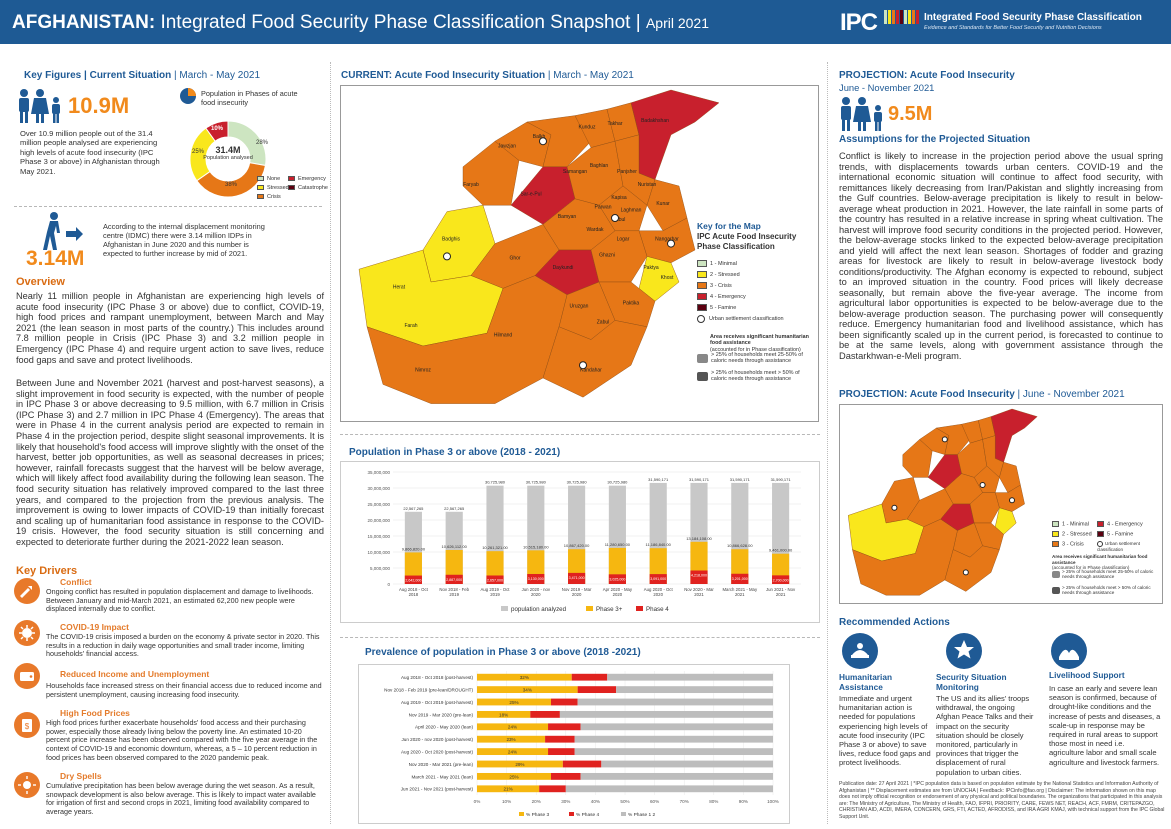 This screenshot has height=829, width=1171. Describe the element at coordinates (627, 172) in the screenshot. I see `map-province-label: Panjsher` at that location.